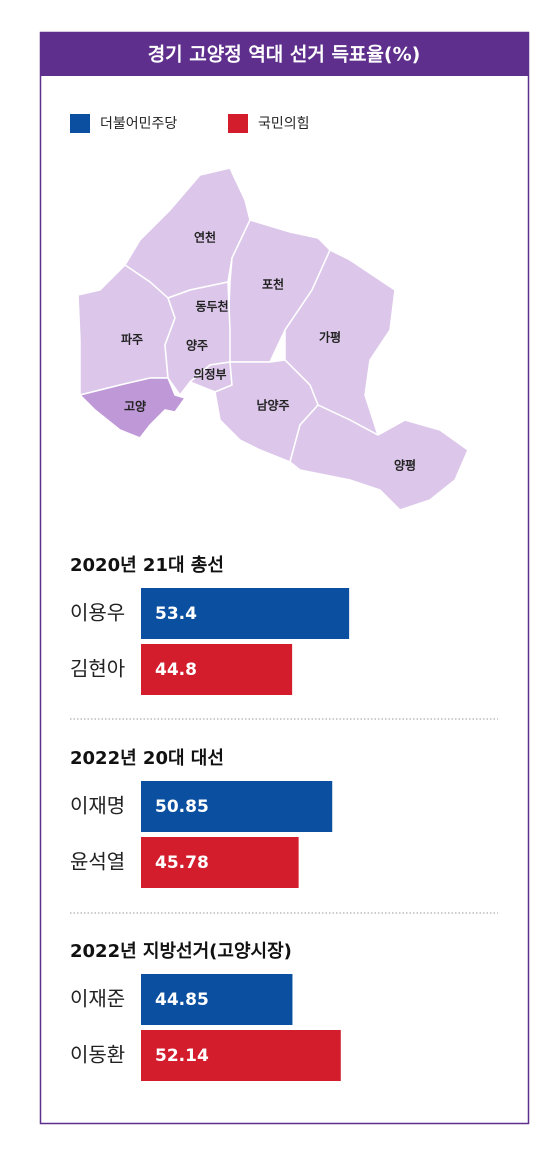  I want to click on candidate-name: 이재명, so click(97, 806).